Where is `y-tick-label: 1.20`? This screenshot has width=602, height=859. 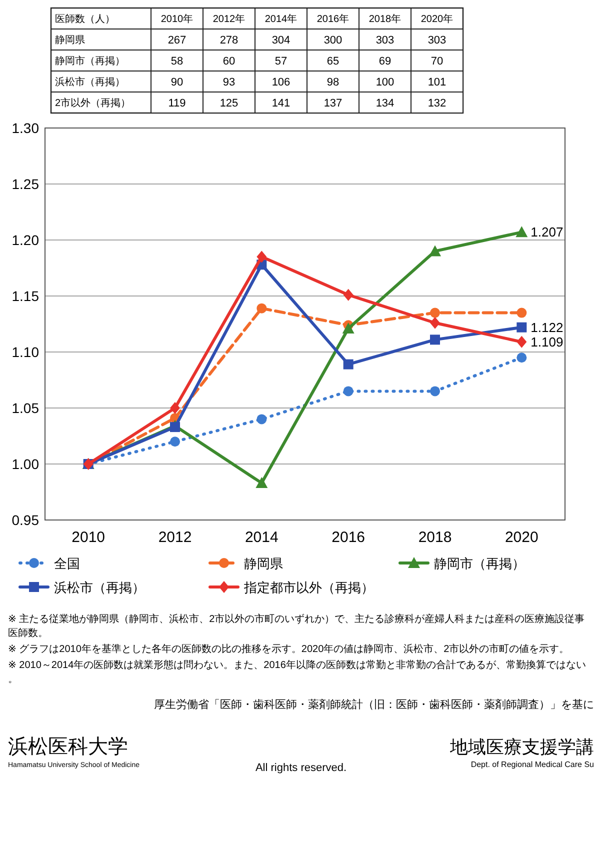
y-tick-label: 1.20 is located at coordinates (26, 240).